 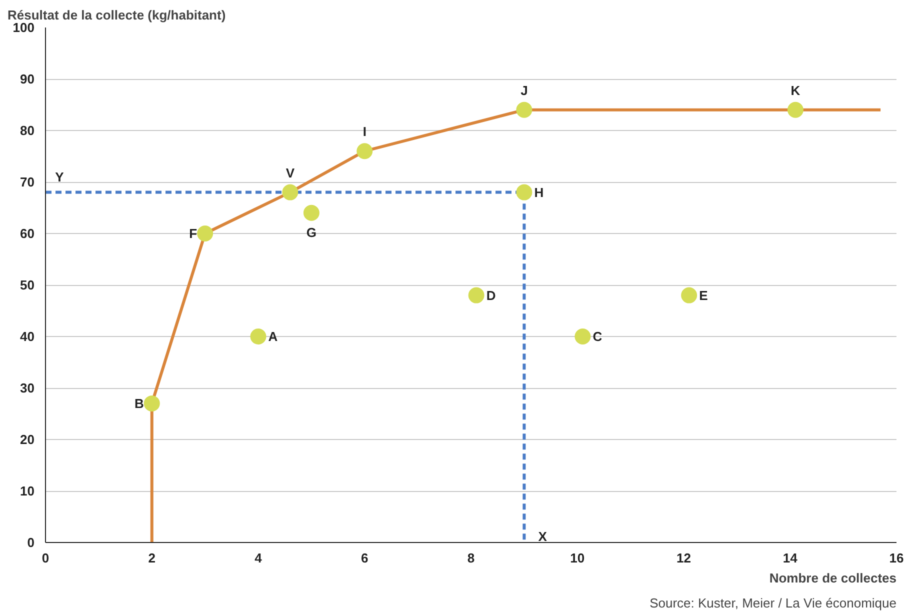 I want to click on y-tick-label: 60, so click(x=27, y=233).